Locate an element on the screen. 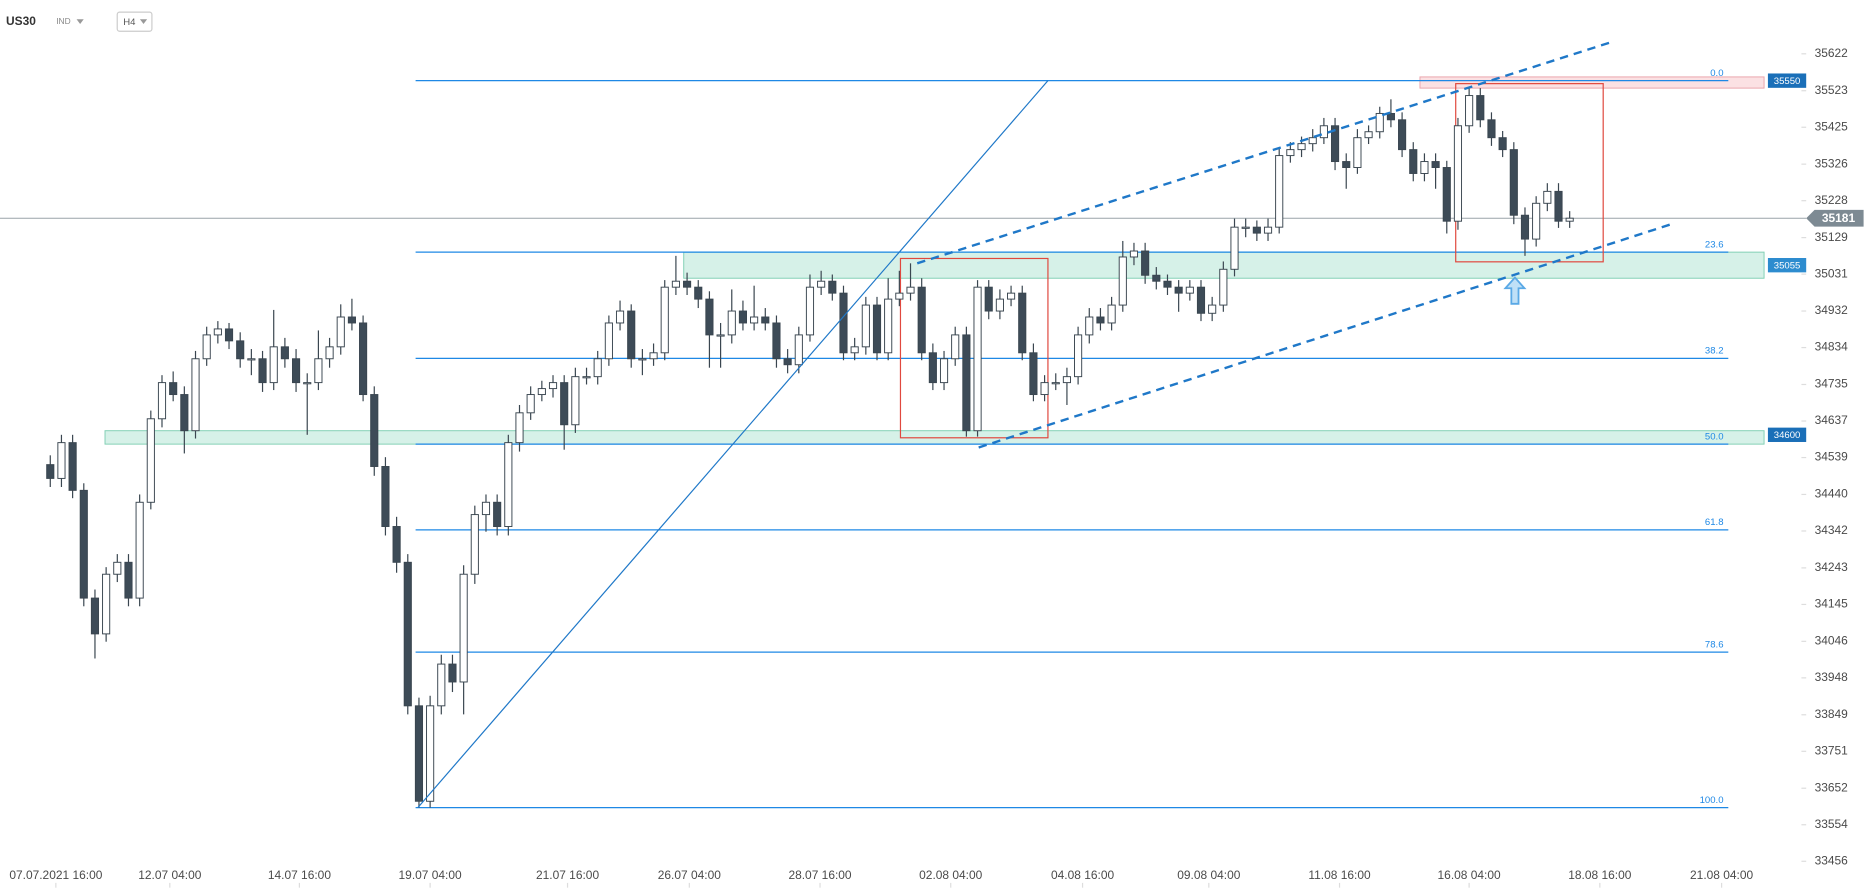 This screenshot has width=1866, height=889. y-tick-label: 34243 is located at coordinates (1832, 567).